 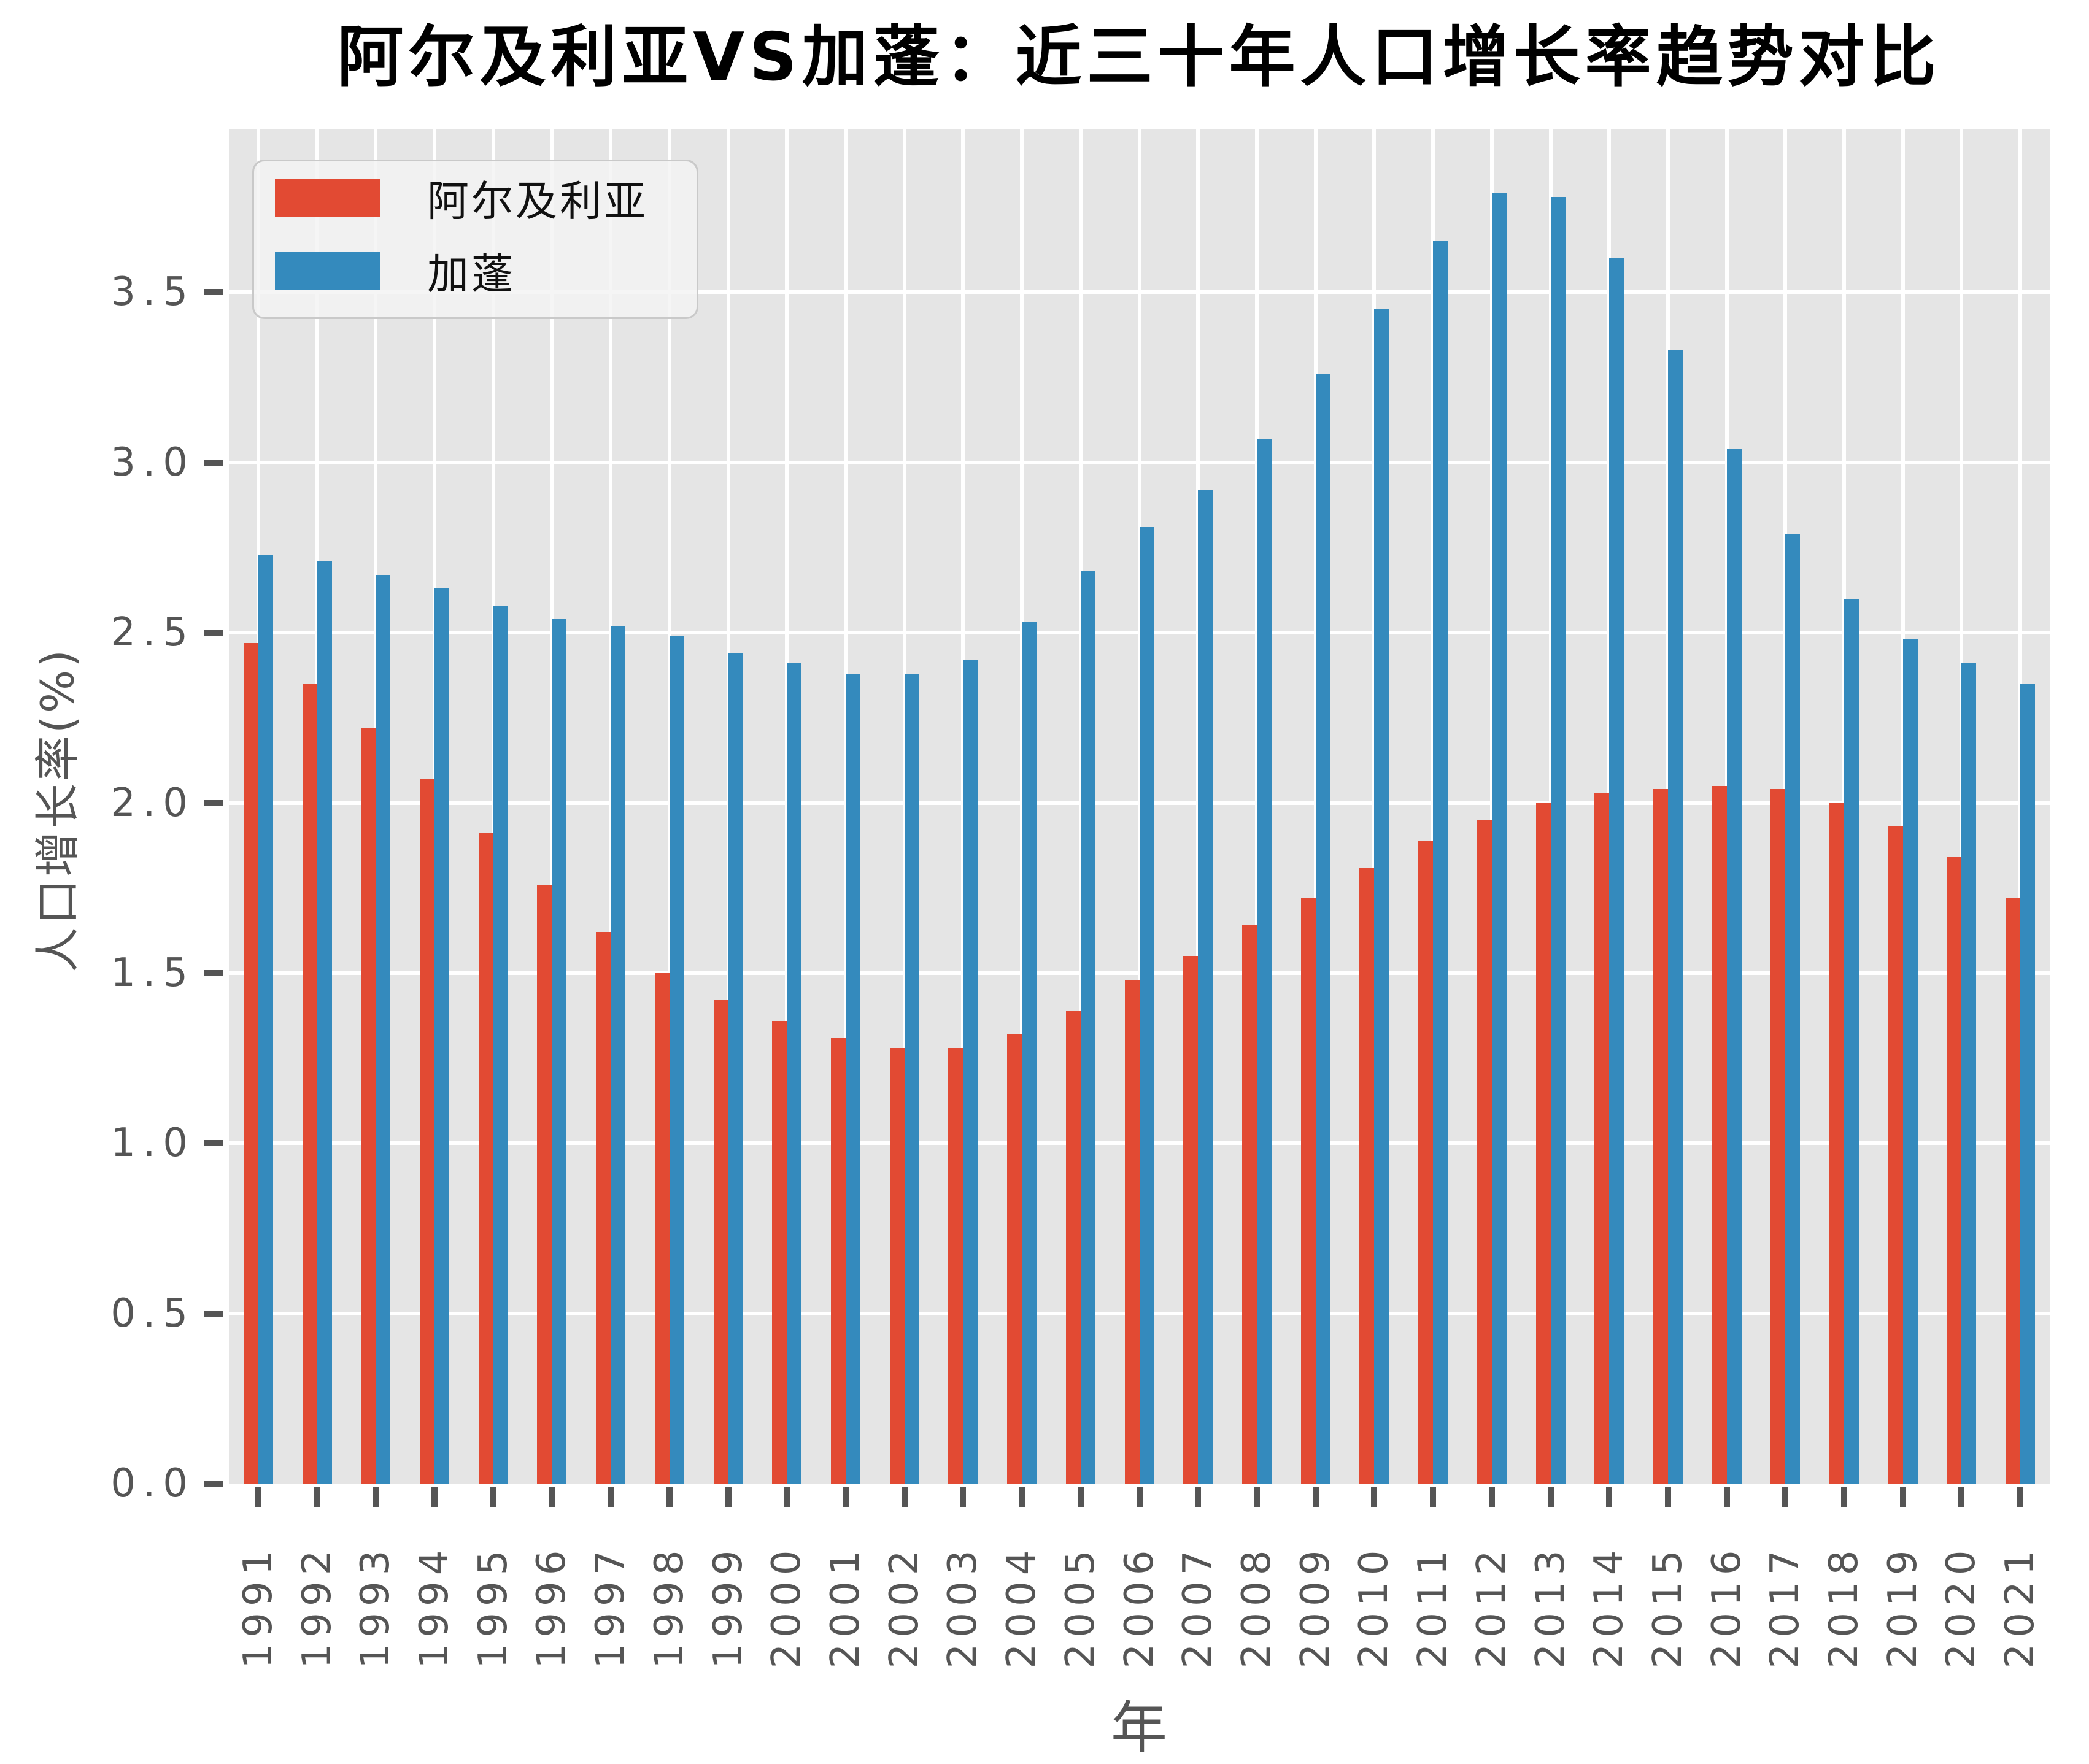 What do you see at coordinates (1836, 1143) in the screenshot?
I see `algeria-bar-2018` at bounding box center [1836, 1143].